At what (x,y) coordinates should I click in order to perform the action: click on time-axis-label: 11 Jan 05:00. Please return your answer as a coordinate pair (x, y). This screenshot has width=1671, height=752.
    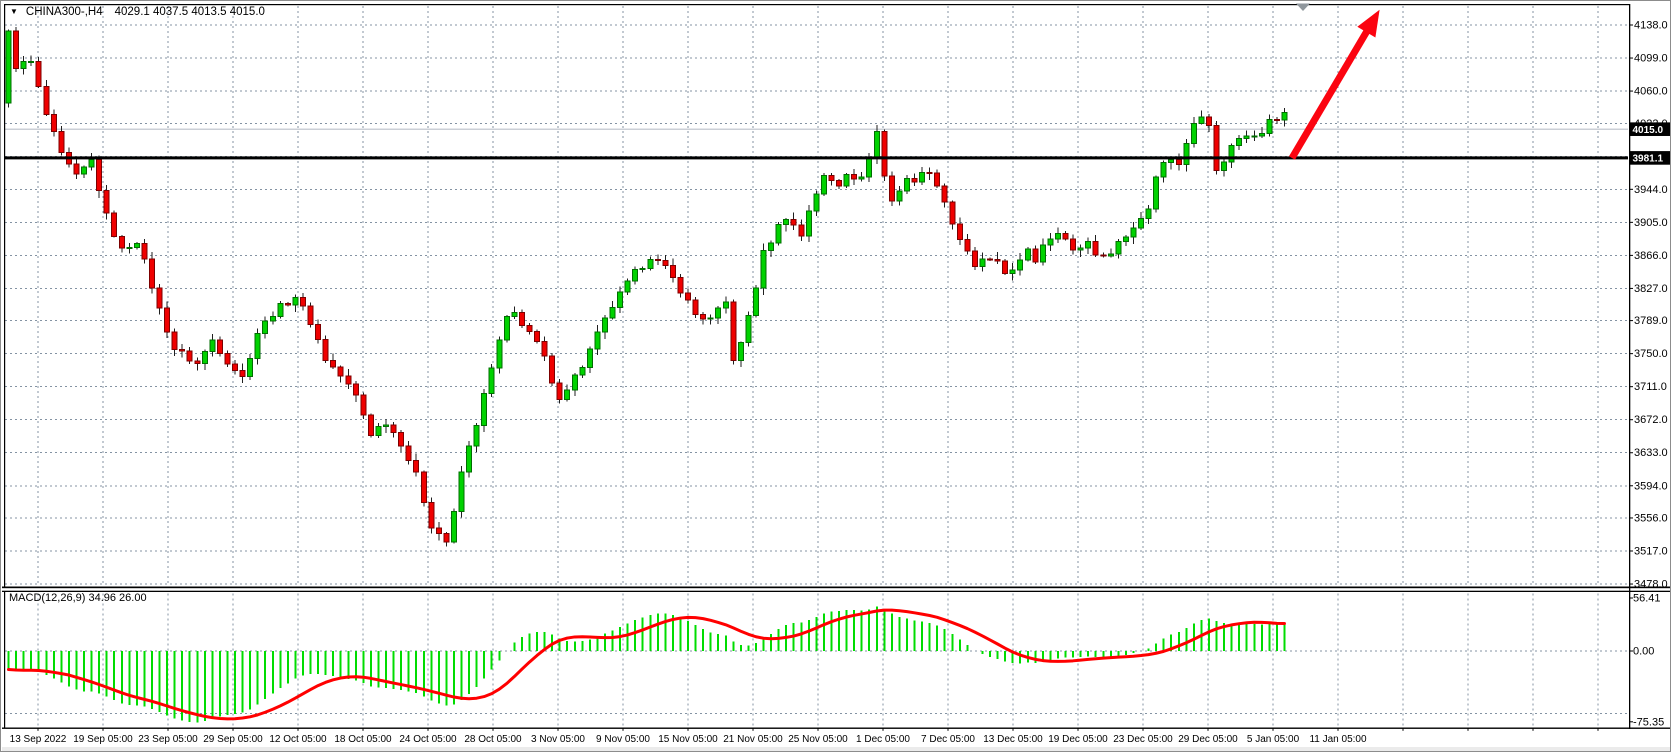
    Looking at the image, I should click on (1338, 739).